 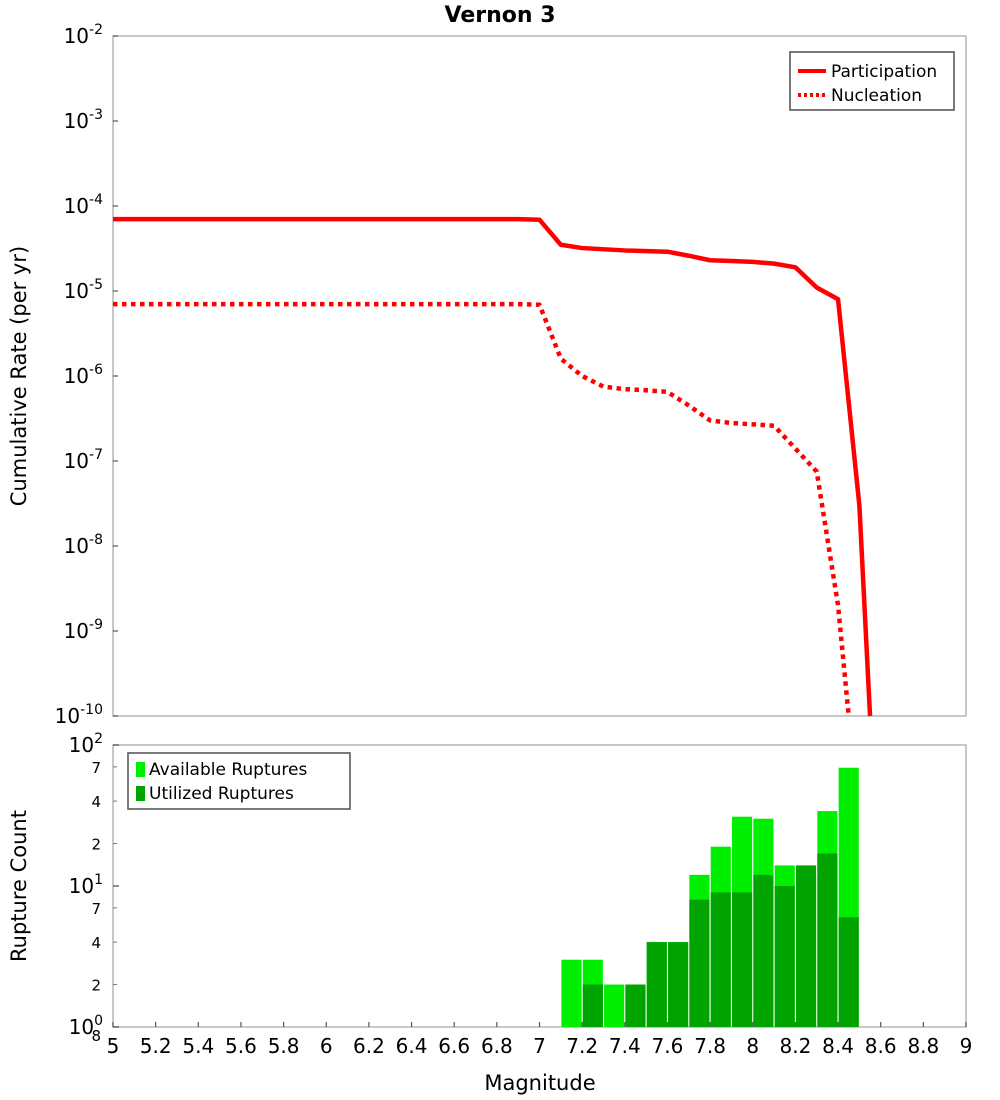 What do you see at coordinates (113, 1046) in the screenshot?
I see `x-tick-5: 5` at bounding box center [113, 1046].